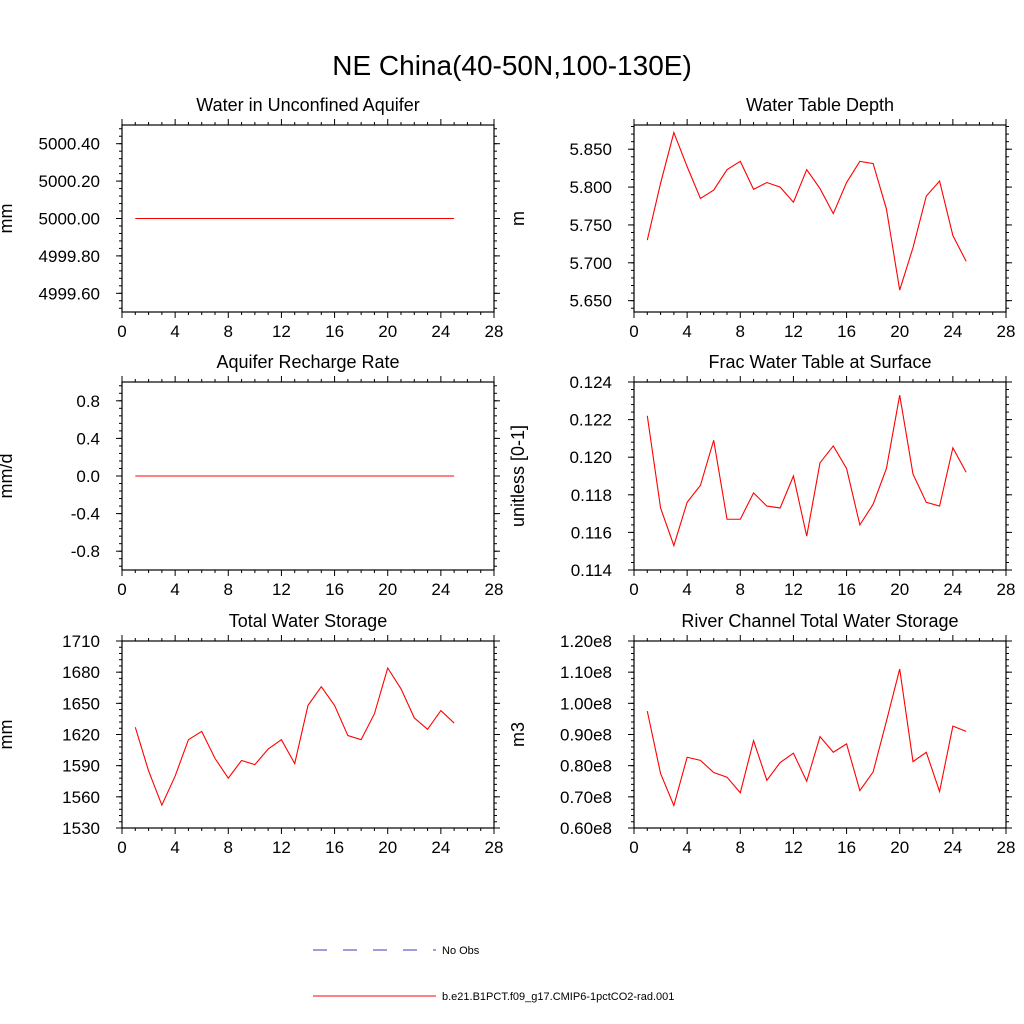 This screenshot has height=1024, width=1024. Describe the element at coordinates (586, 735) in the screenshot. I see `y-tick-label: 0.90e8` at that location.